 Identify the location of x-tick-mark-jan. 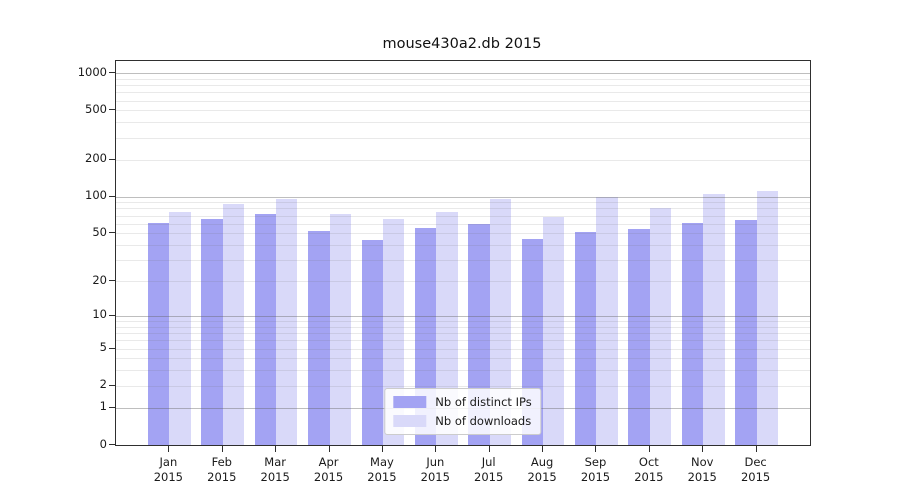
(169, 449).